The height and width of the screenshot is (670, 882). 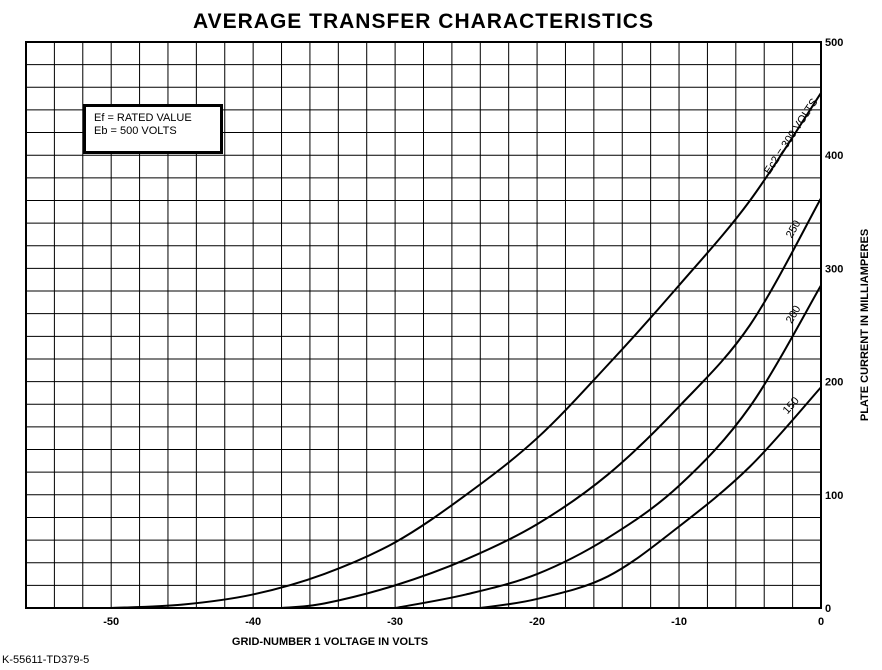 What do you see at coordinates (834, 156) in the screenshot?
I see `y-tick-label: 400` at bounding box center [834, 156].